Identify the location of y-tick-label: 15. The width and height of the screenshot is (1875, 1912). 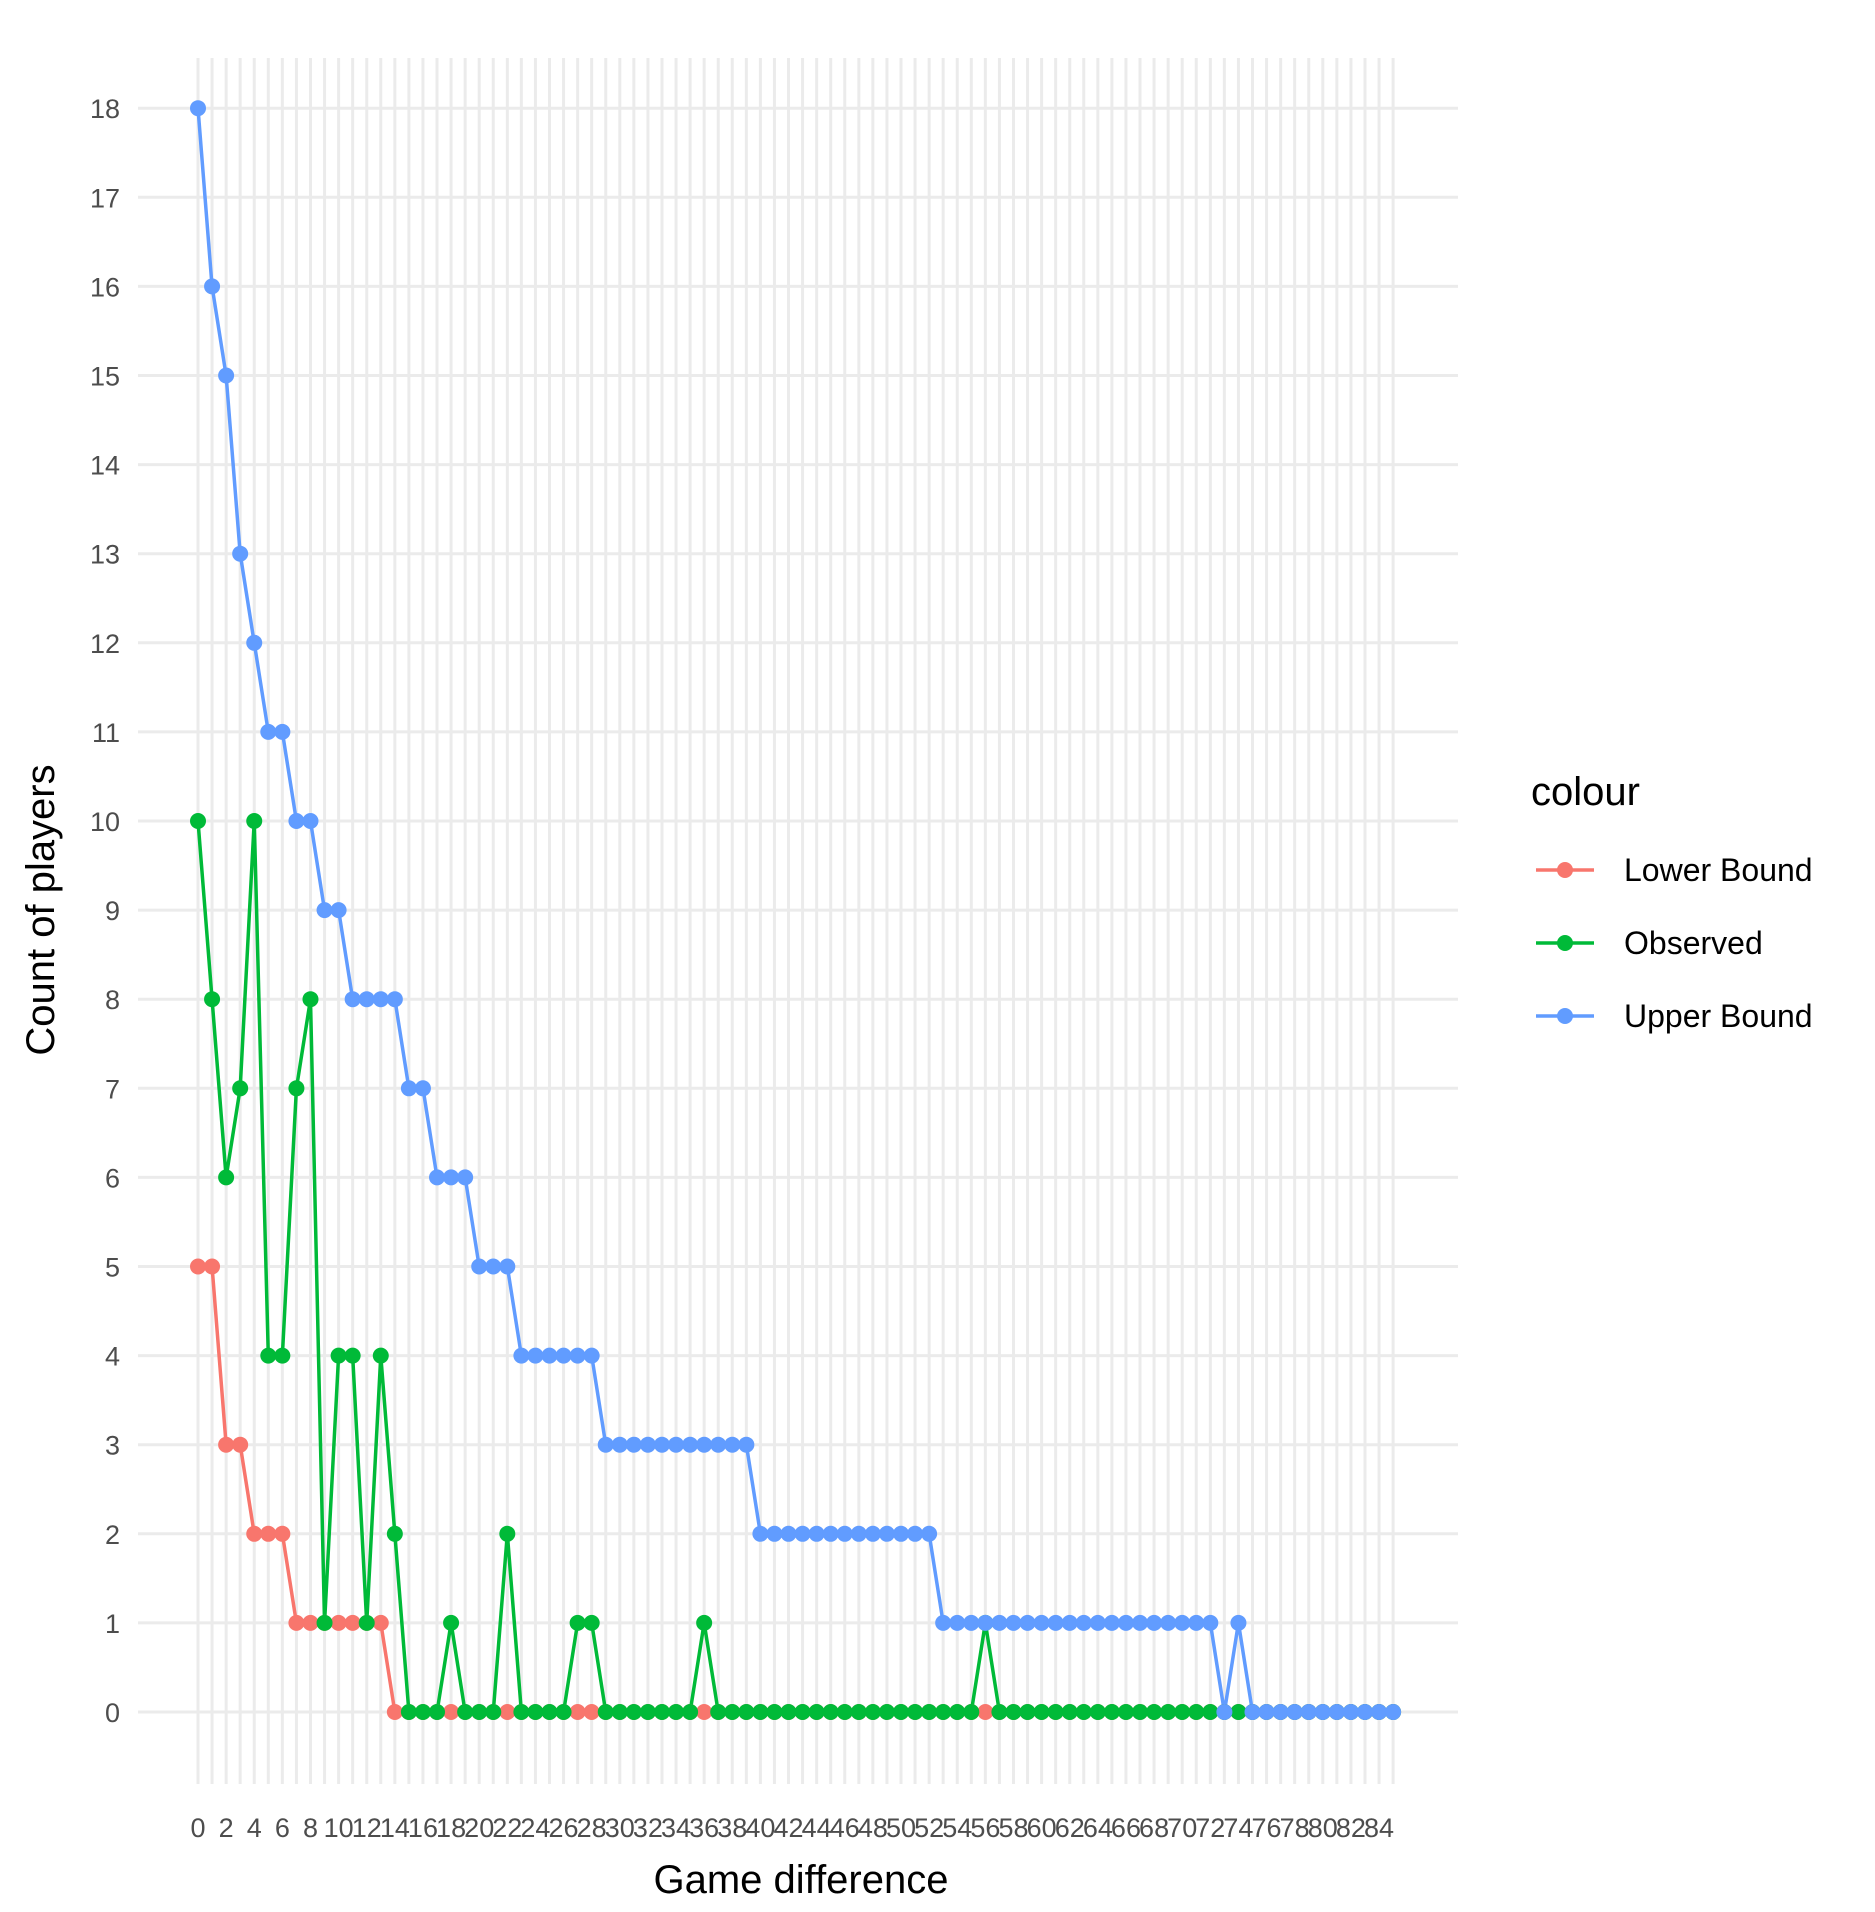
(105, 377).